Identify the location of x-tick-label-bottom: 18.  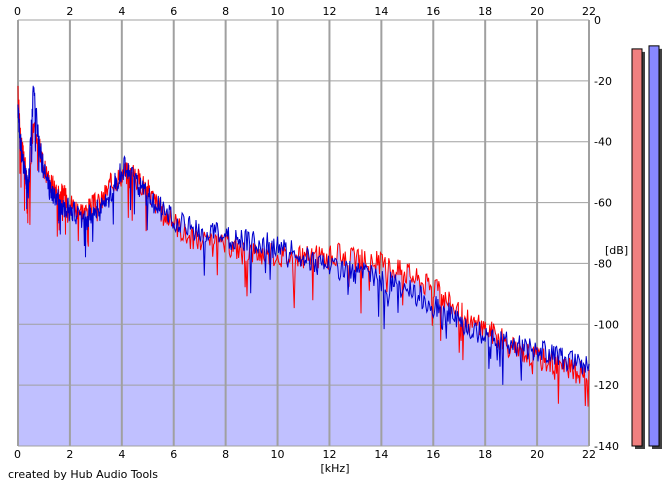
(485, 454).